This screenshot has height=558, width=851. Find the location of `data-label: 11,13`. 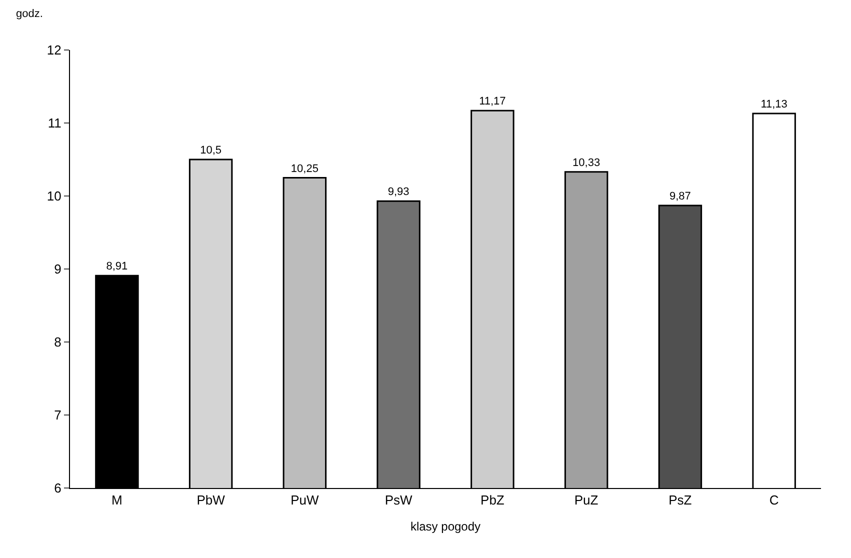

data-label: 11,13 is located at coordinates (774, 104).